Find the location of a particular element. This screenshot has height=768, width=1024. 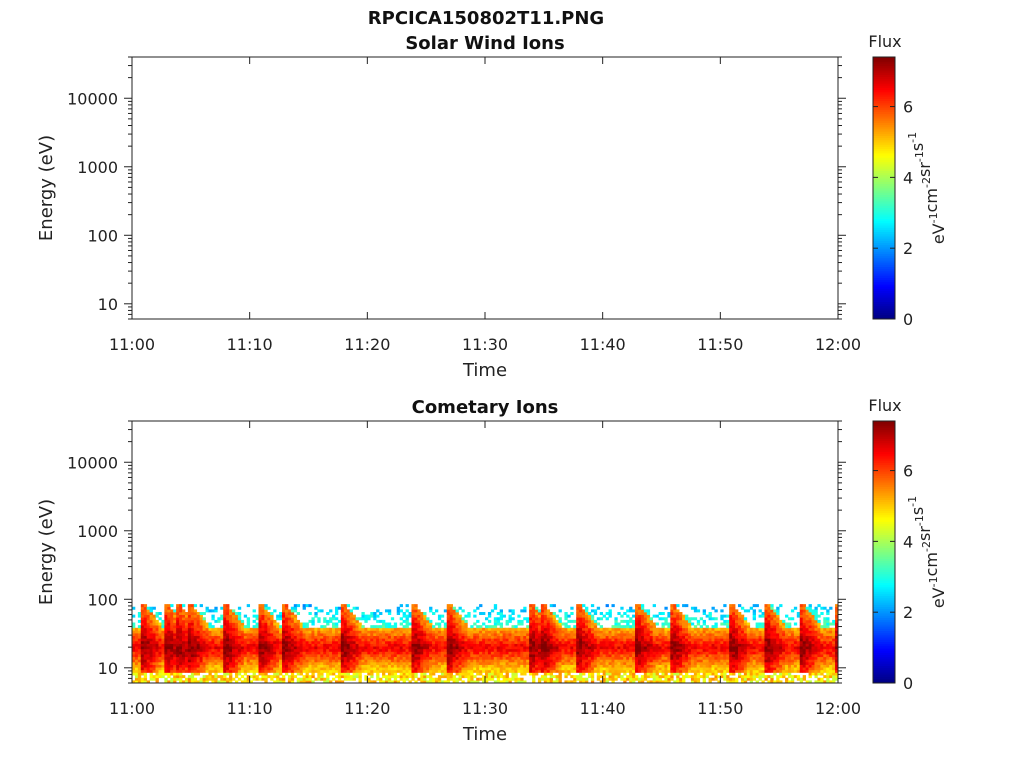

units-base: cm is located at coordinates (931, 200).